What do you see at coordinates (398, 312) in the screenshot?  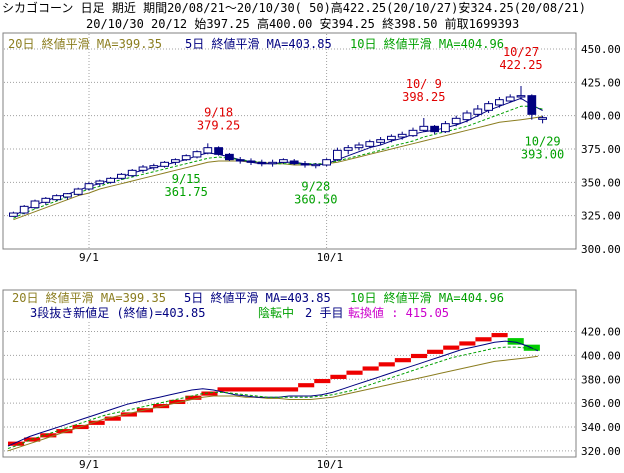 I see `renko-reversal: 転換値 : 415.05` at bounding box center [398, 312].